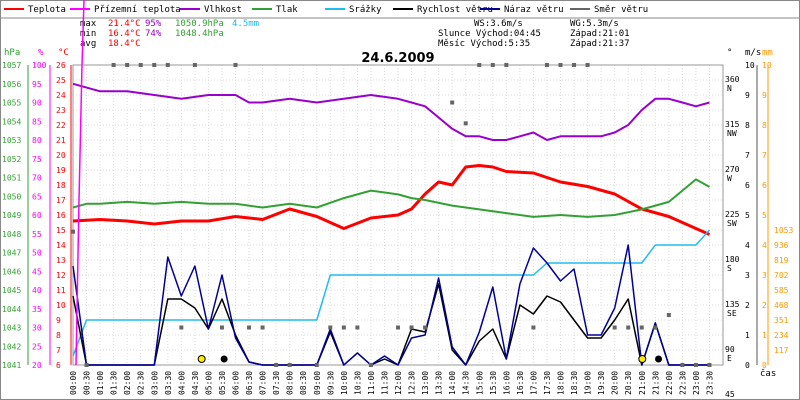 The image size is (800, 400). Describe the element at coordinates (37, 84) in the screenshot. I see `pct-tick-label: 95` at that location.